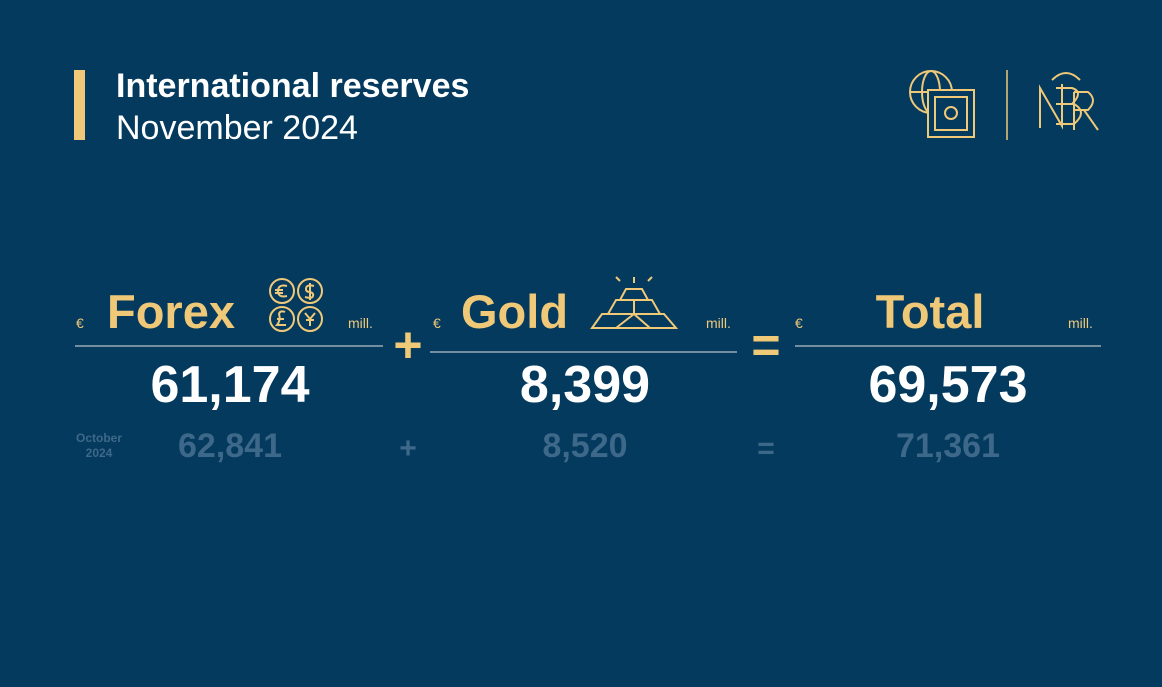 This screenshot has width=1162, height=687. What do you see at coordinates (79, 105) in the screenshot?
I see `accent-bar` at bounding box center [79, 105].